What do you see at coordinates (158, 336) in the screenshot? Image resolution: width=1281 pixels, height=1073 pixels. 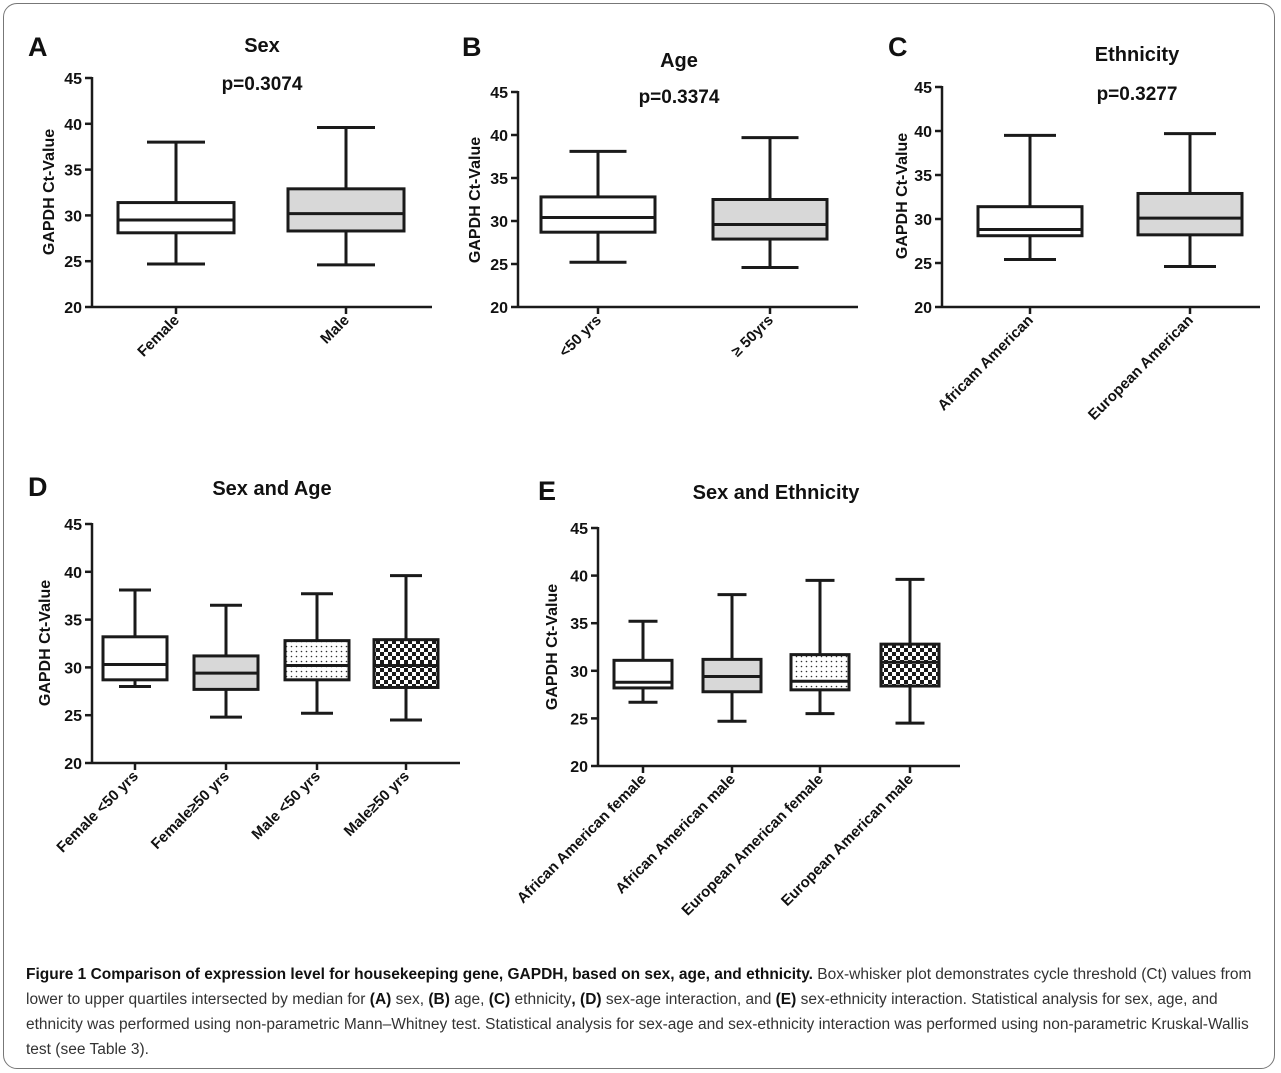 I see `x-tick-label: Female` at bounding box center [158, 336].